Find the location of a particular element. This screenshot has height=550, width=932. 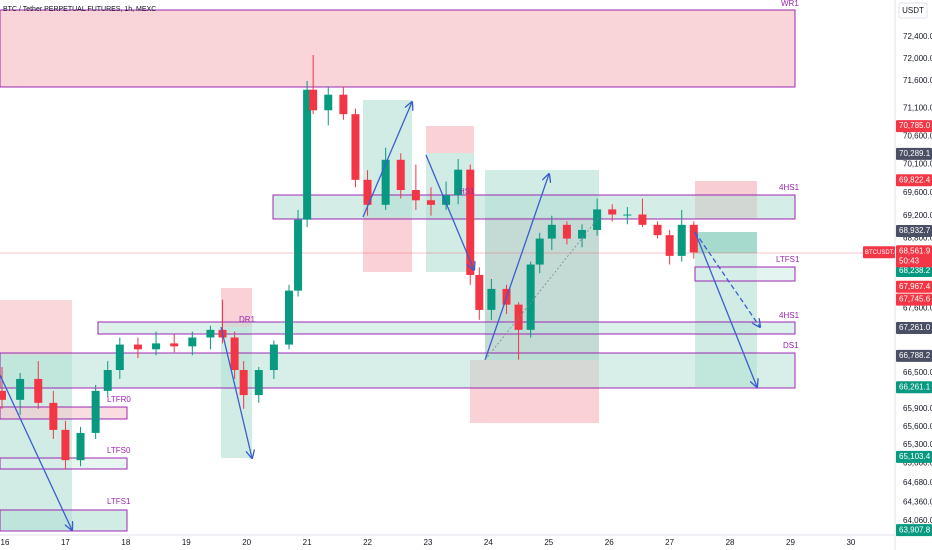

x-tick-label: 20 is located at coordinates (246, 542).